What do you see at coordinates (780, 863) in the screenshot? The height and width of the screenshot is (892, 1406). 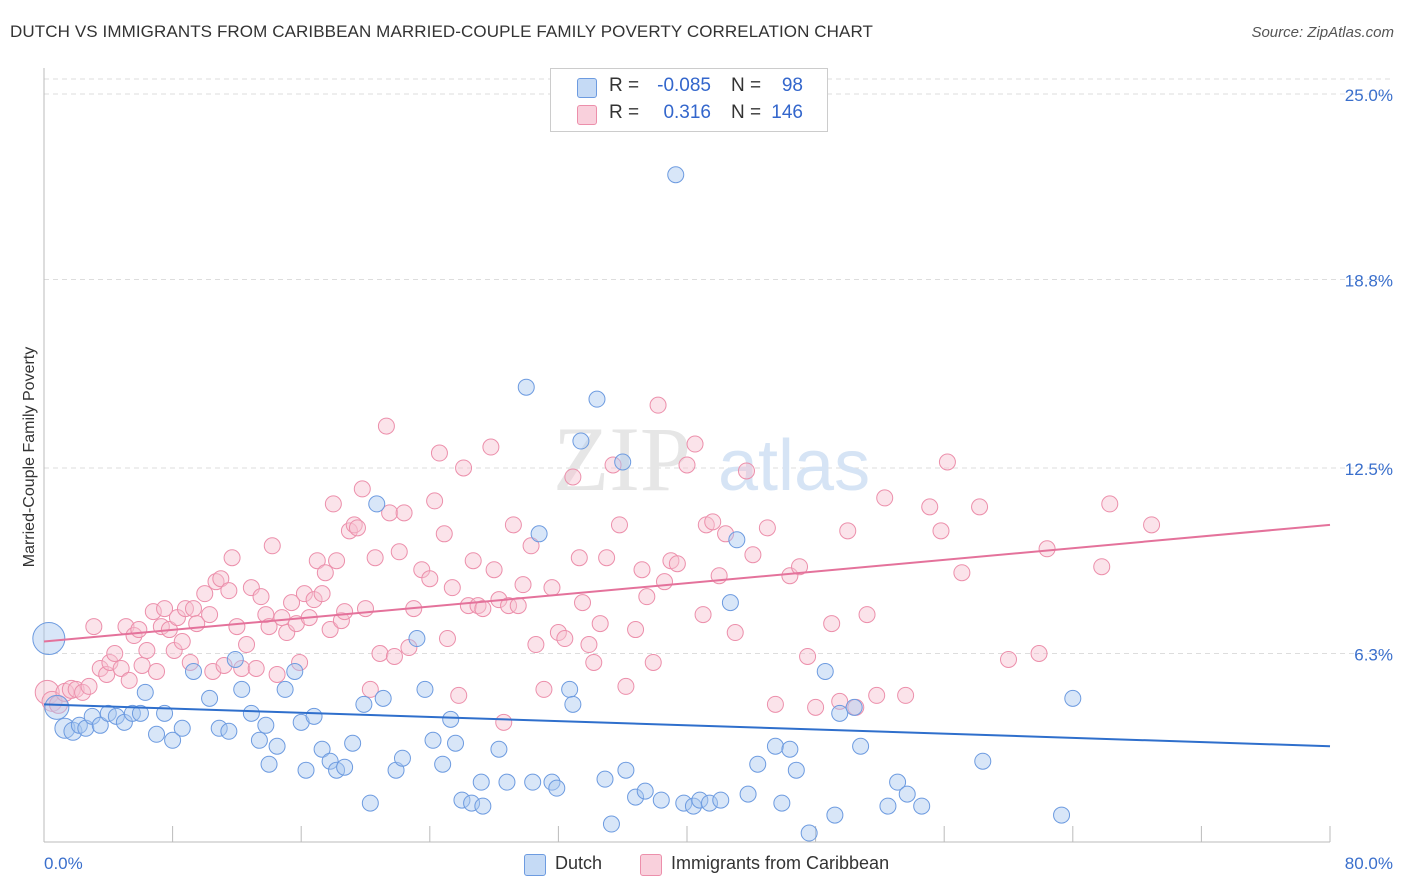 I see `caribbean-legend-label: Immigrants from Caribbean` at bounding box center [780, 863].